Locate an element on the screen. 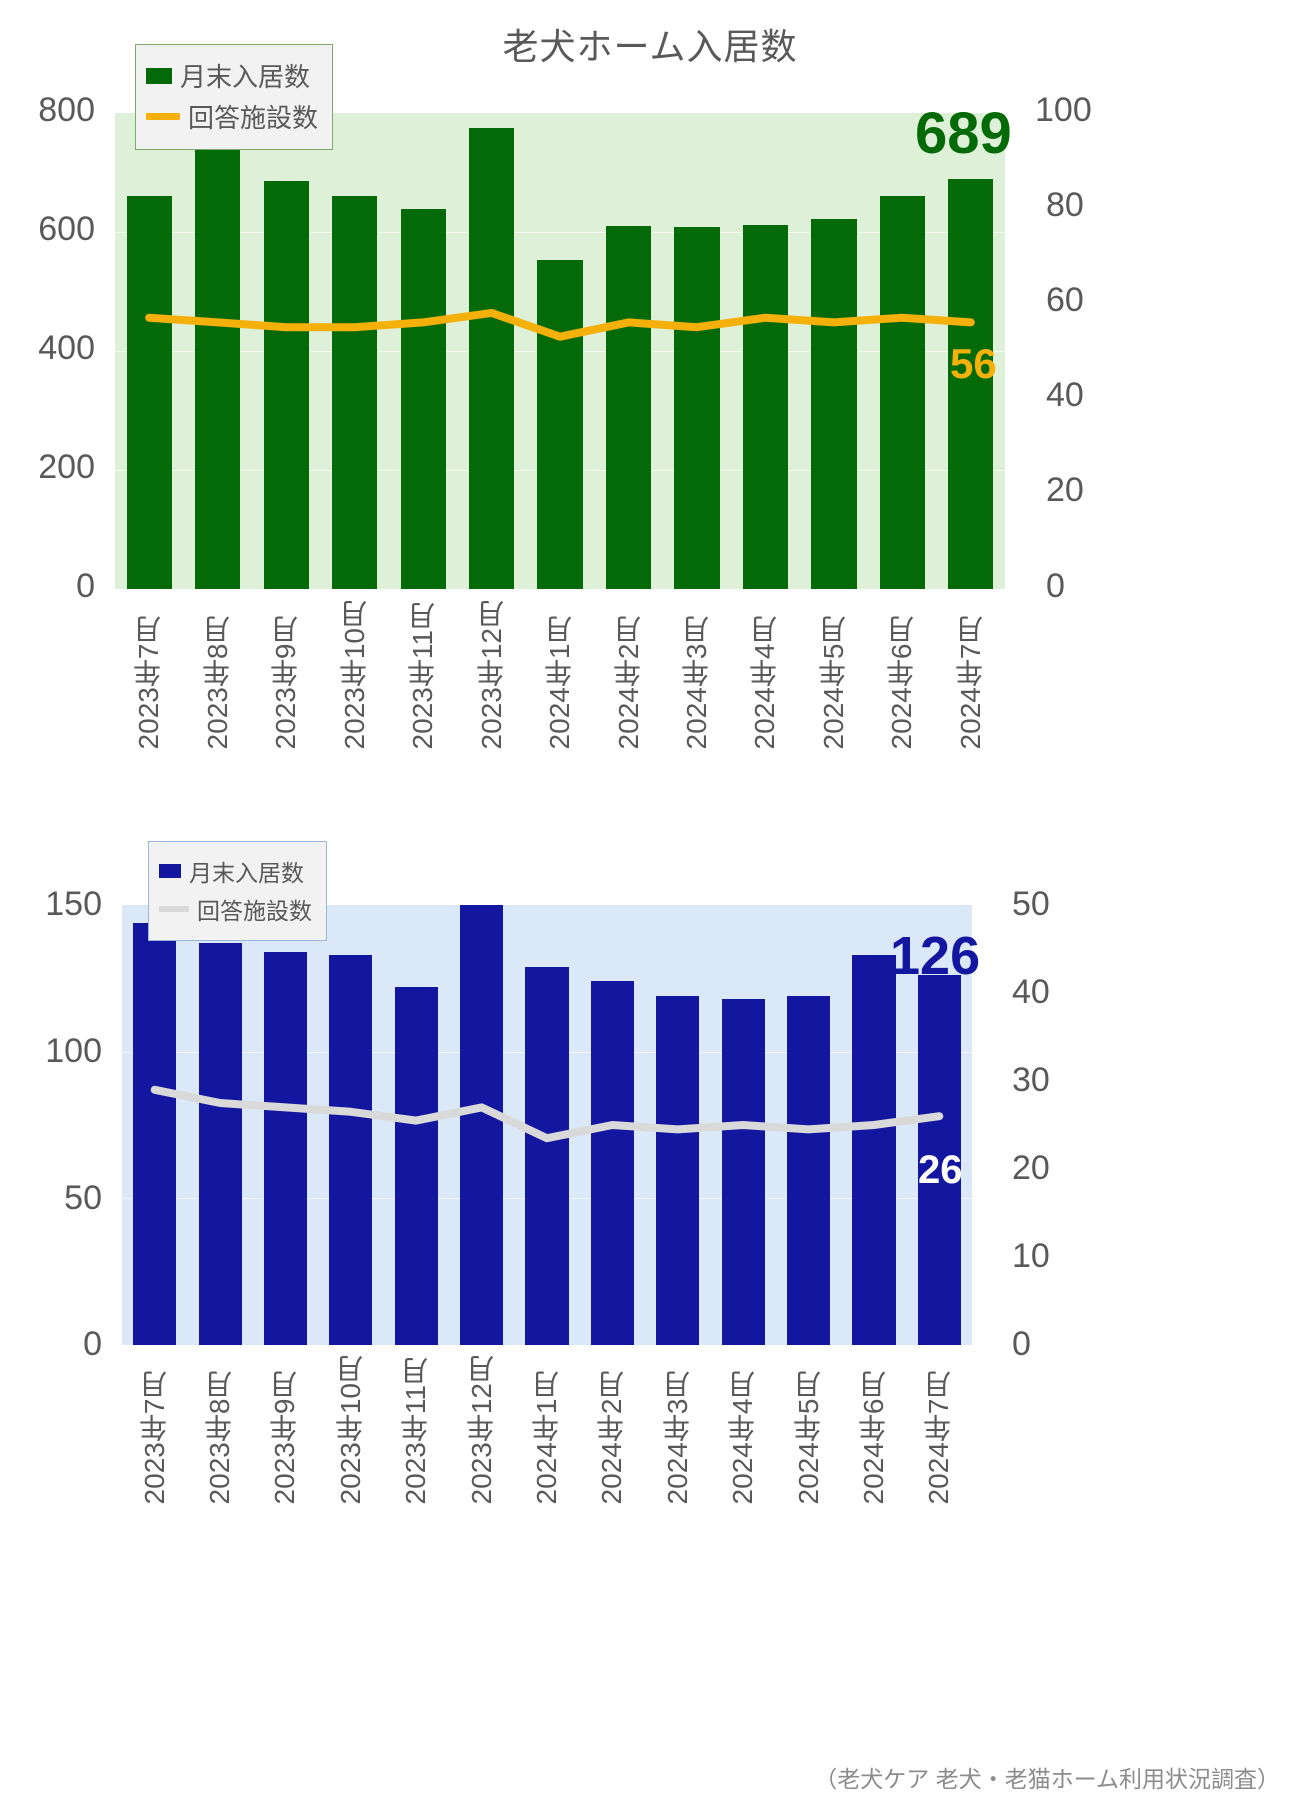 The image size is (1300, 1815). legend-item-bar: 月末入居数 is located at coordinates (232, 75).